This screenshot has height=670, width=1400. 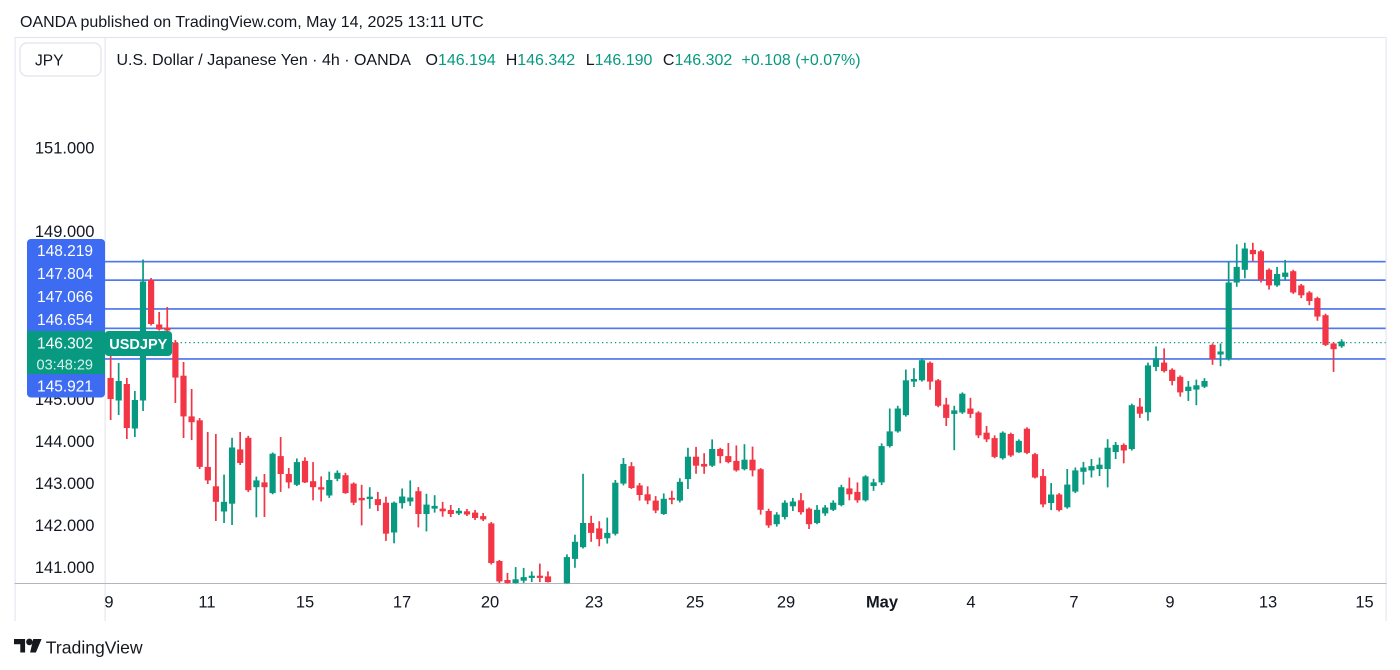 What do you see at coordinates (402, 603) in the screenshot?
I see `svg-text: 17` at bounding box center [402, 603].